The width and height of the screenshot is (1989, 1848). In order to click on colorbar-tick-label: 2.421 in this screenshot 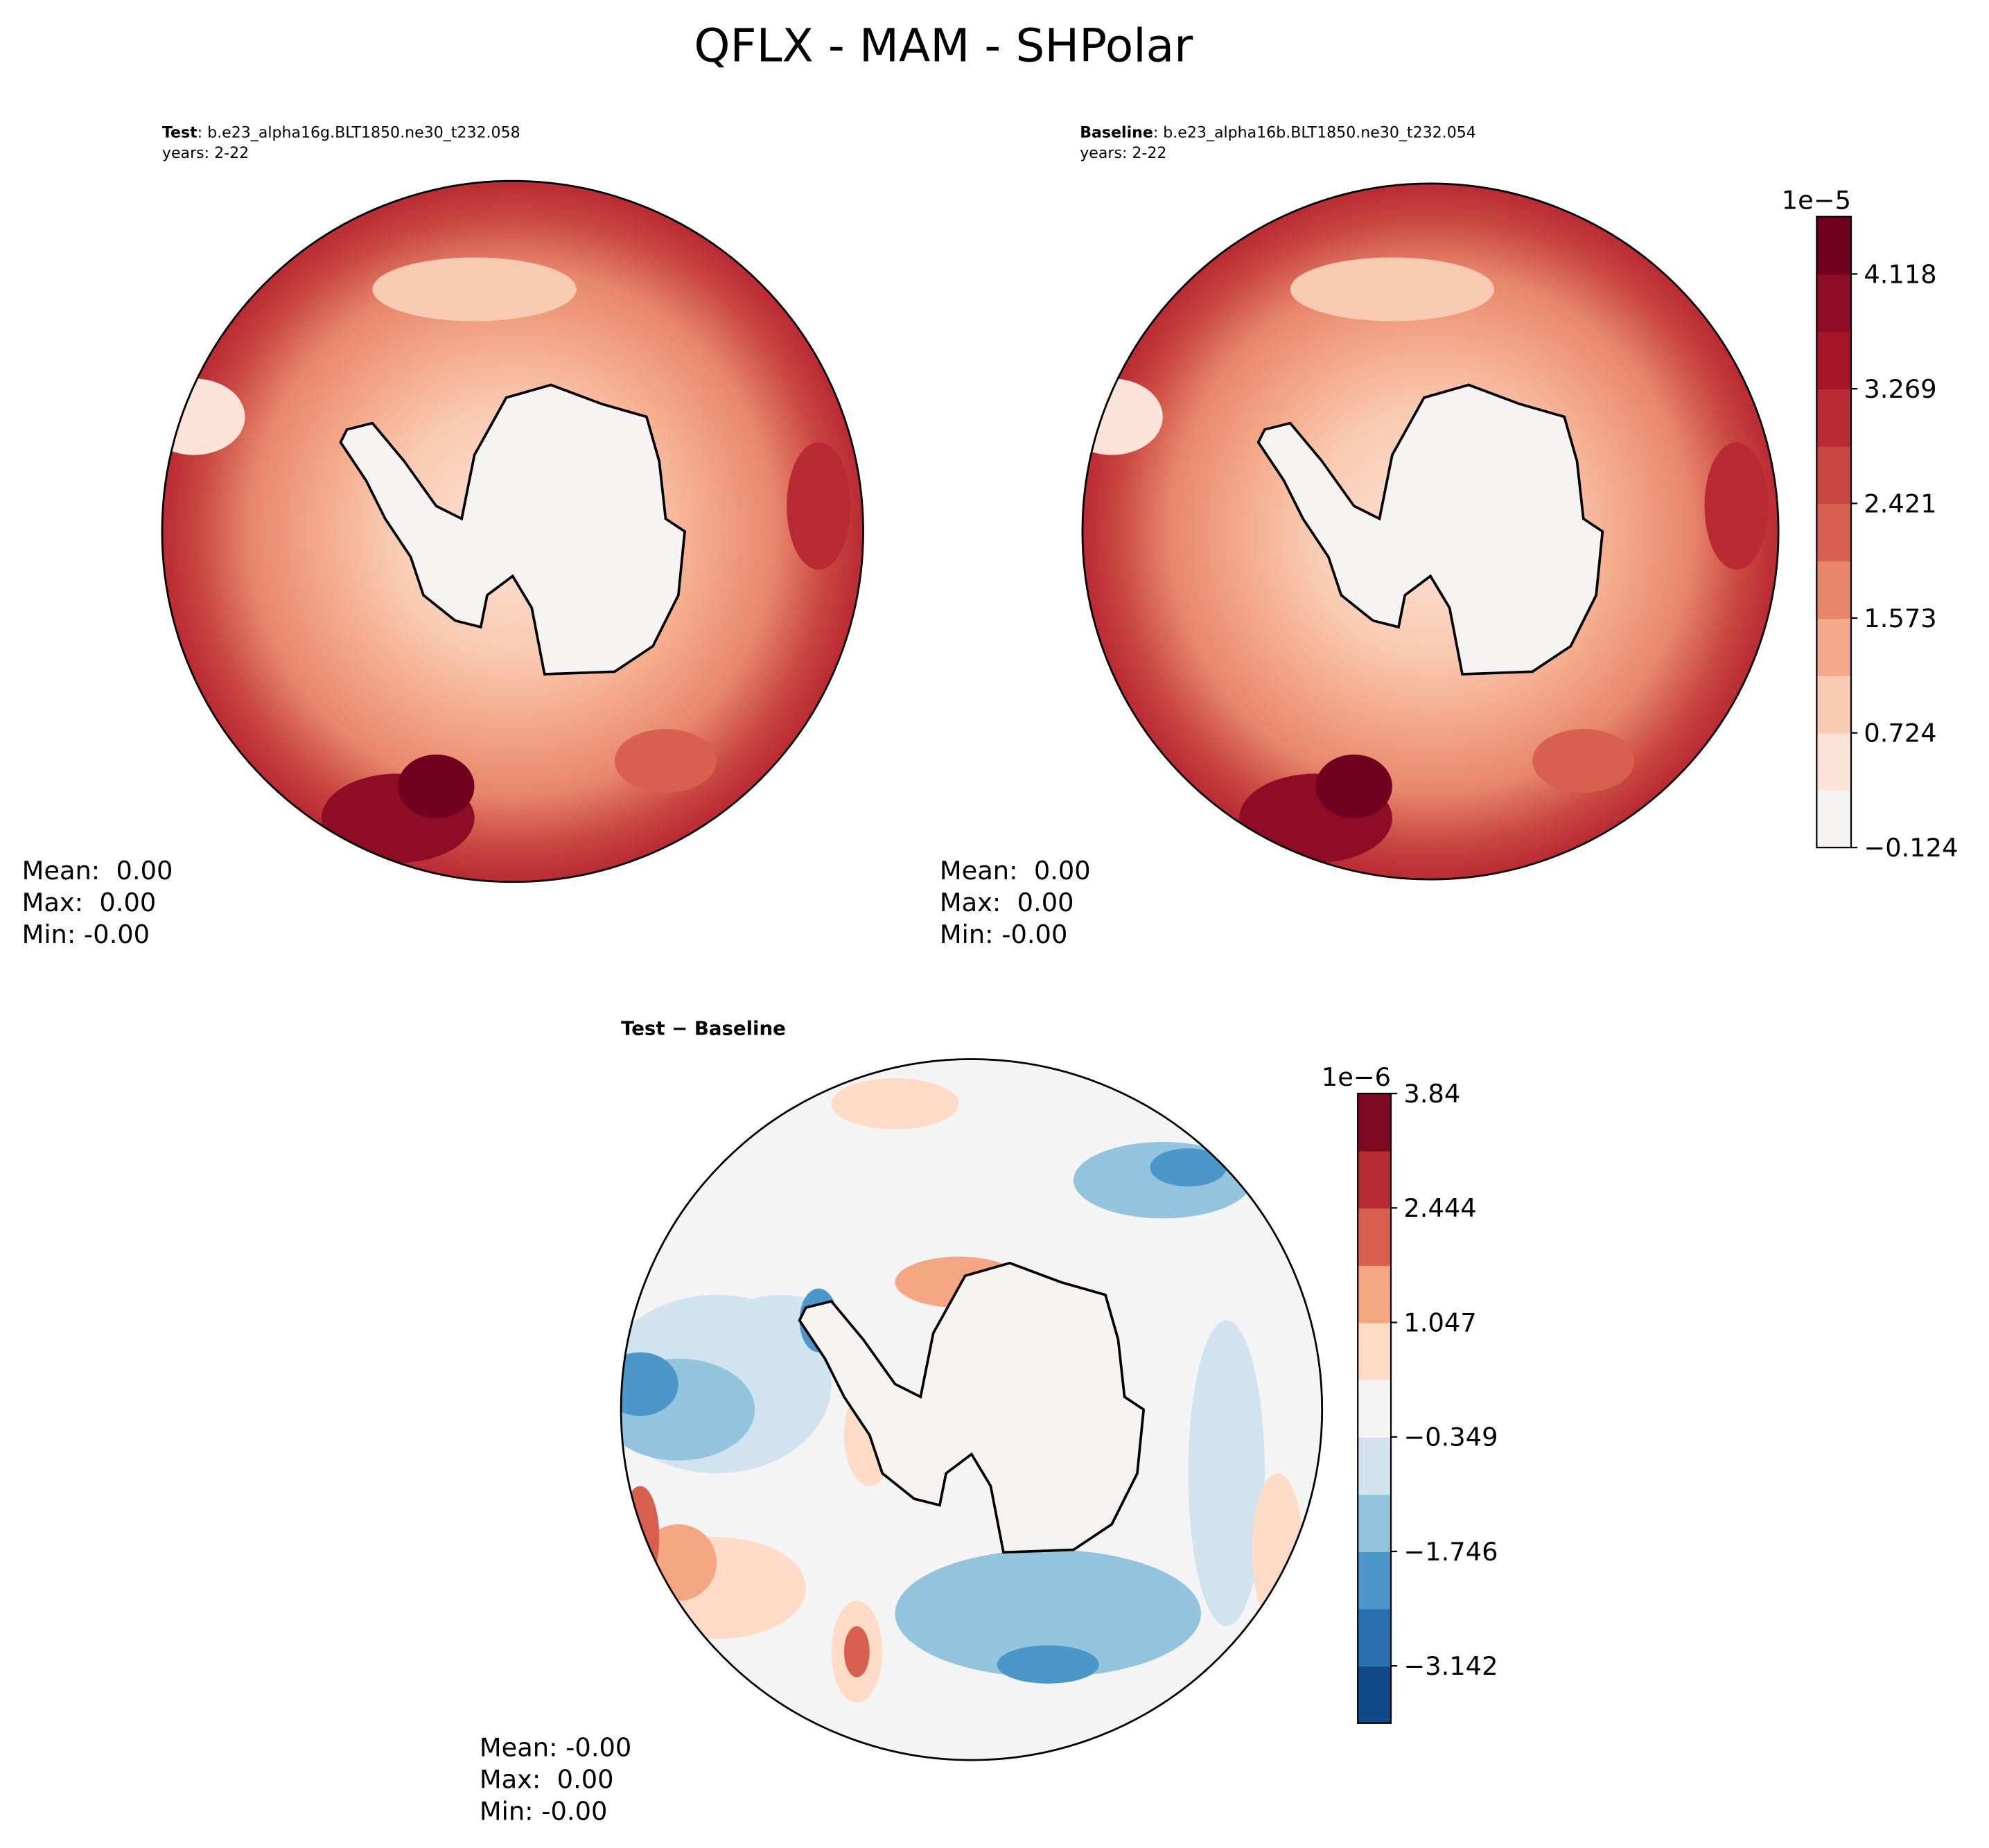, I will do `click(1900, 503)`.